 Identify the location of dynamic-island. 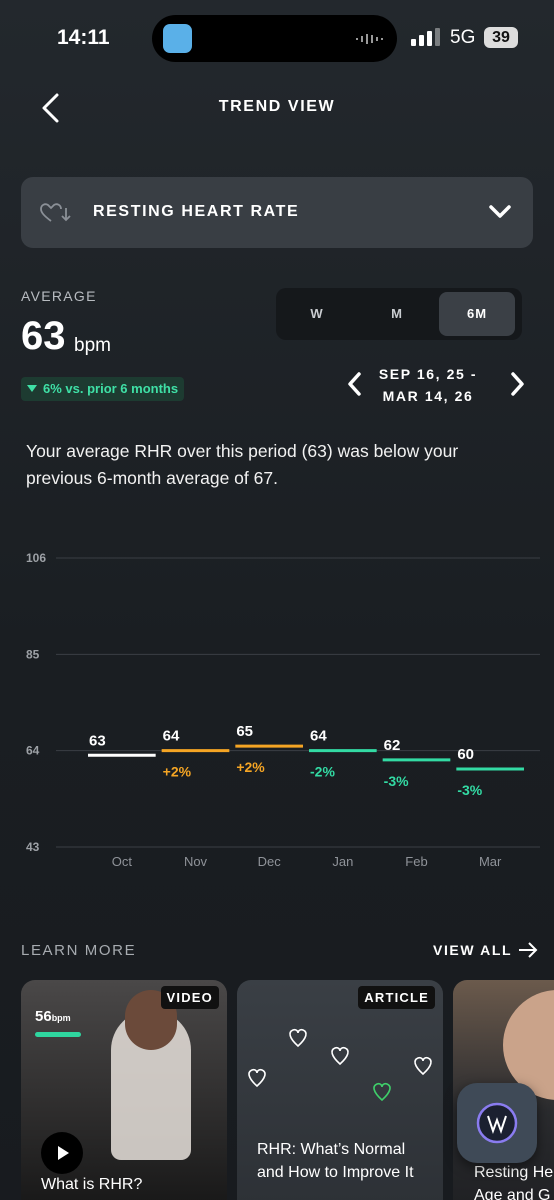
(274, 38).